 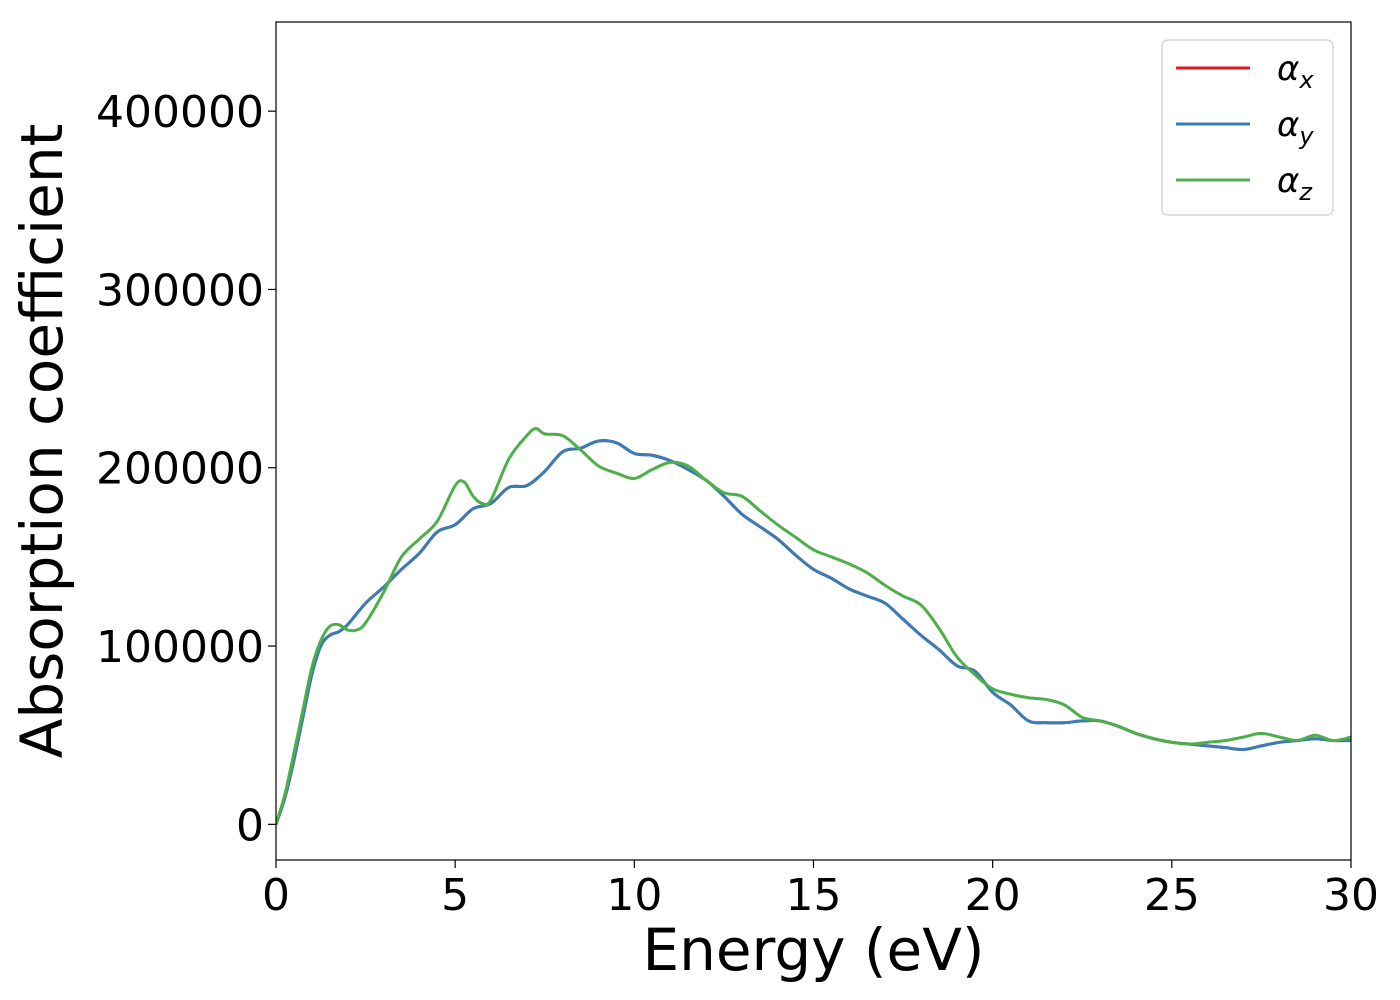 I want to click on x-axis-ticks: 0 5 10 15 20 25 30, so click(x=820, y=890).